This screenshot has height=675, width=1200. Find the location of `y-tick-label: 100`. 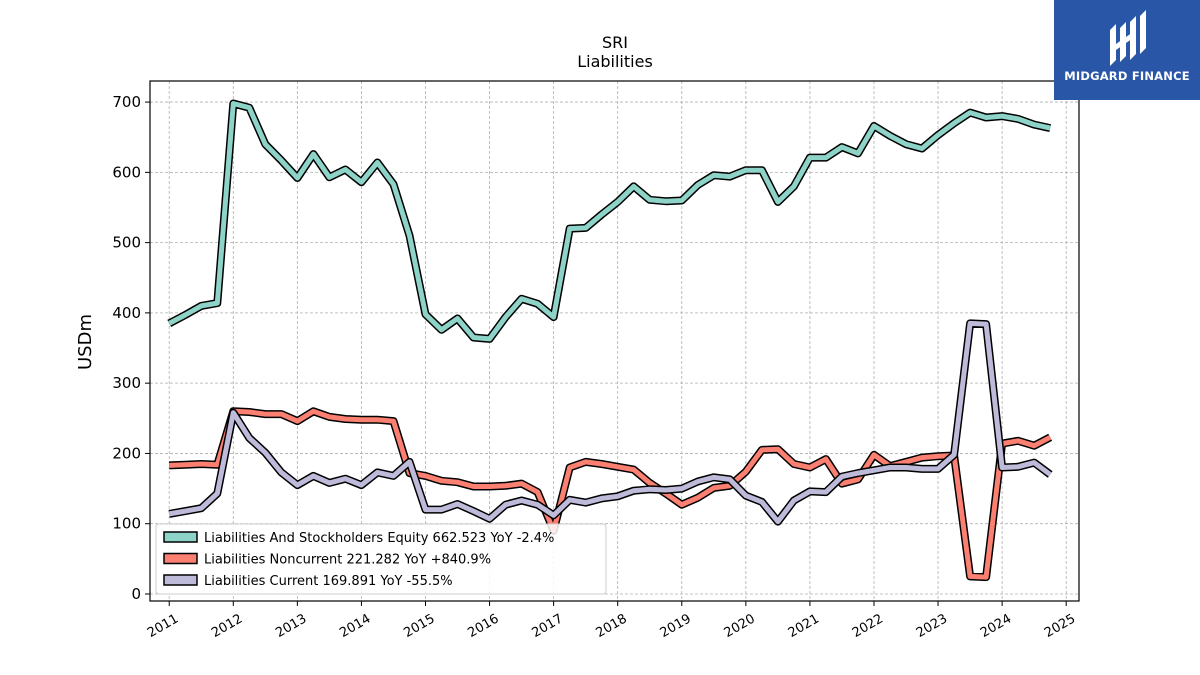

y-tick-label: 100 is located at coordinates (126, 524).